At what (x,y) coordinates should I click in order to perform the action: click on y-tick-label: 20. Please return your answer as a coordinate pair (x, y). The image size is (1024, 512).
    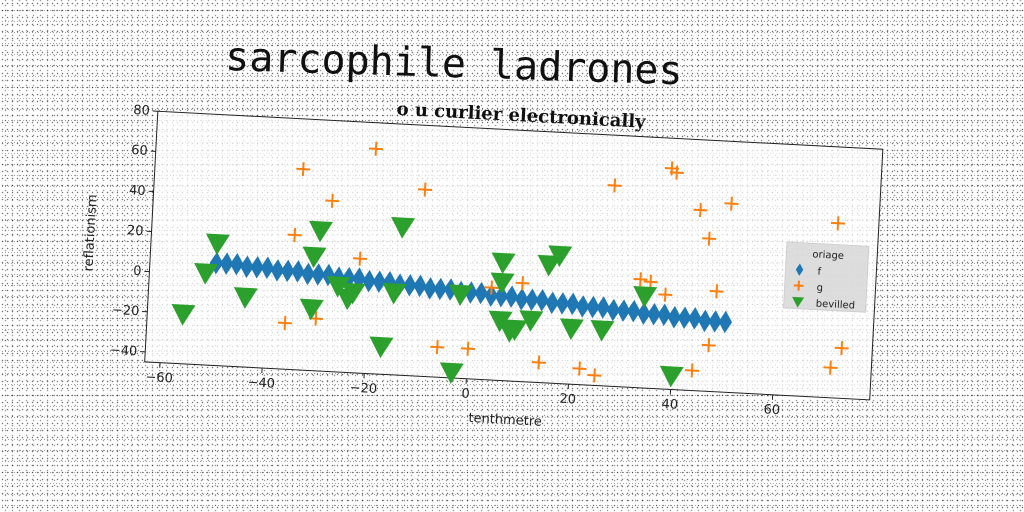
    Looking at the image, I should click on (135, 231).